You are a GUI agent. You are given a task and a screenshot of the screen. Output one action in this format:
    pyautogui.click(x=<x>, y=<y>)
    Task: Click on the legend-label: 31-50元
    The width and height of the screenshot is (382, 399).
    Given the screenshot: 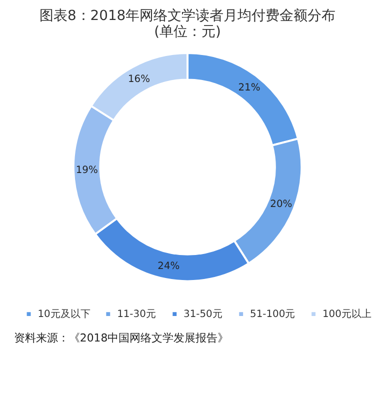 What is the action you would take?
    pyautogui.click(x=203, y=314)
    